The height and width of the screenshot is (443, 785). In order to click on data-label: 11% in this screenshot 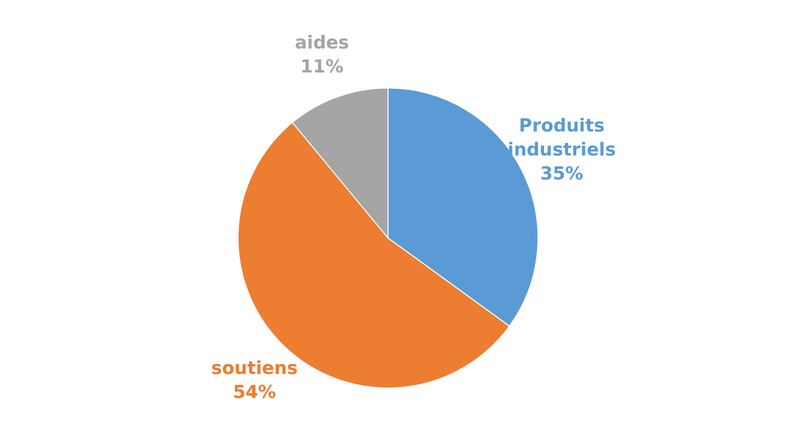, I will do `click(322, 67)`.